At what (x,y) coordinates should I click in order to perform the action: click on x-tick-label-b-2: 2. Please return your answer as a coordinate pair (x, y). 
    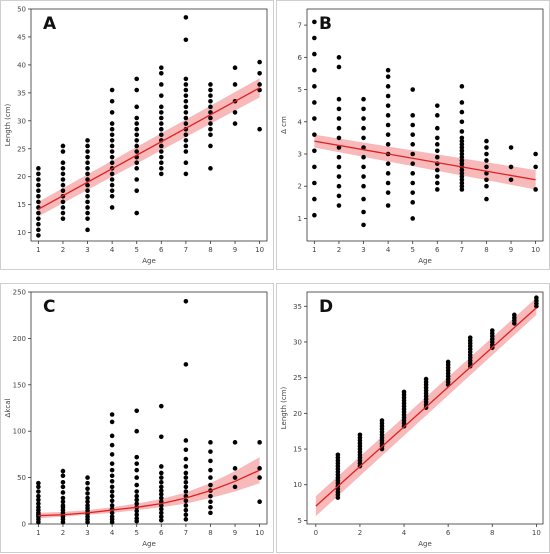
    Looking at the image, I should click on (339, 250).